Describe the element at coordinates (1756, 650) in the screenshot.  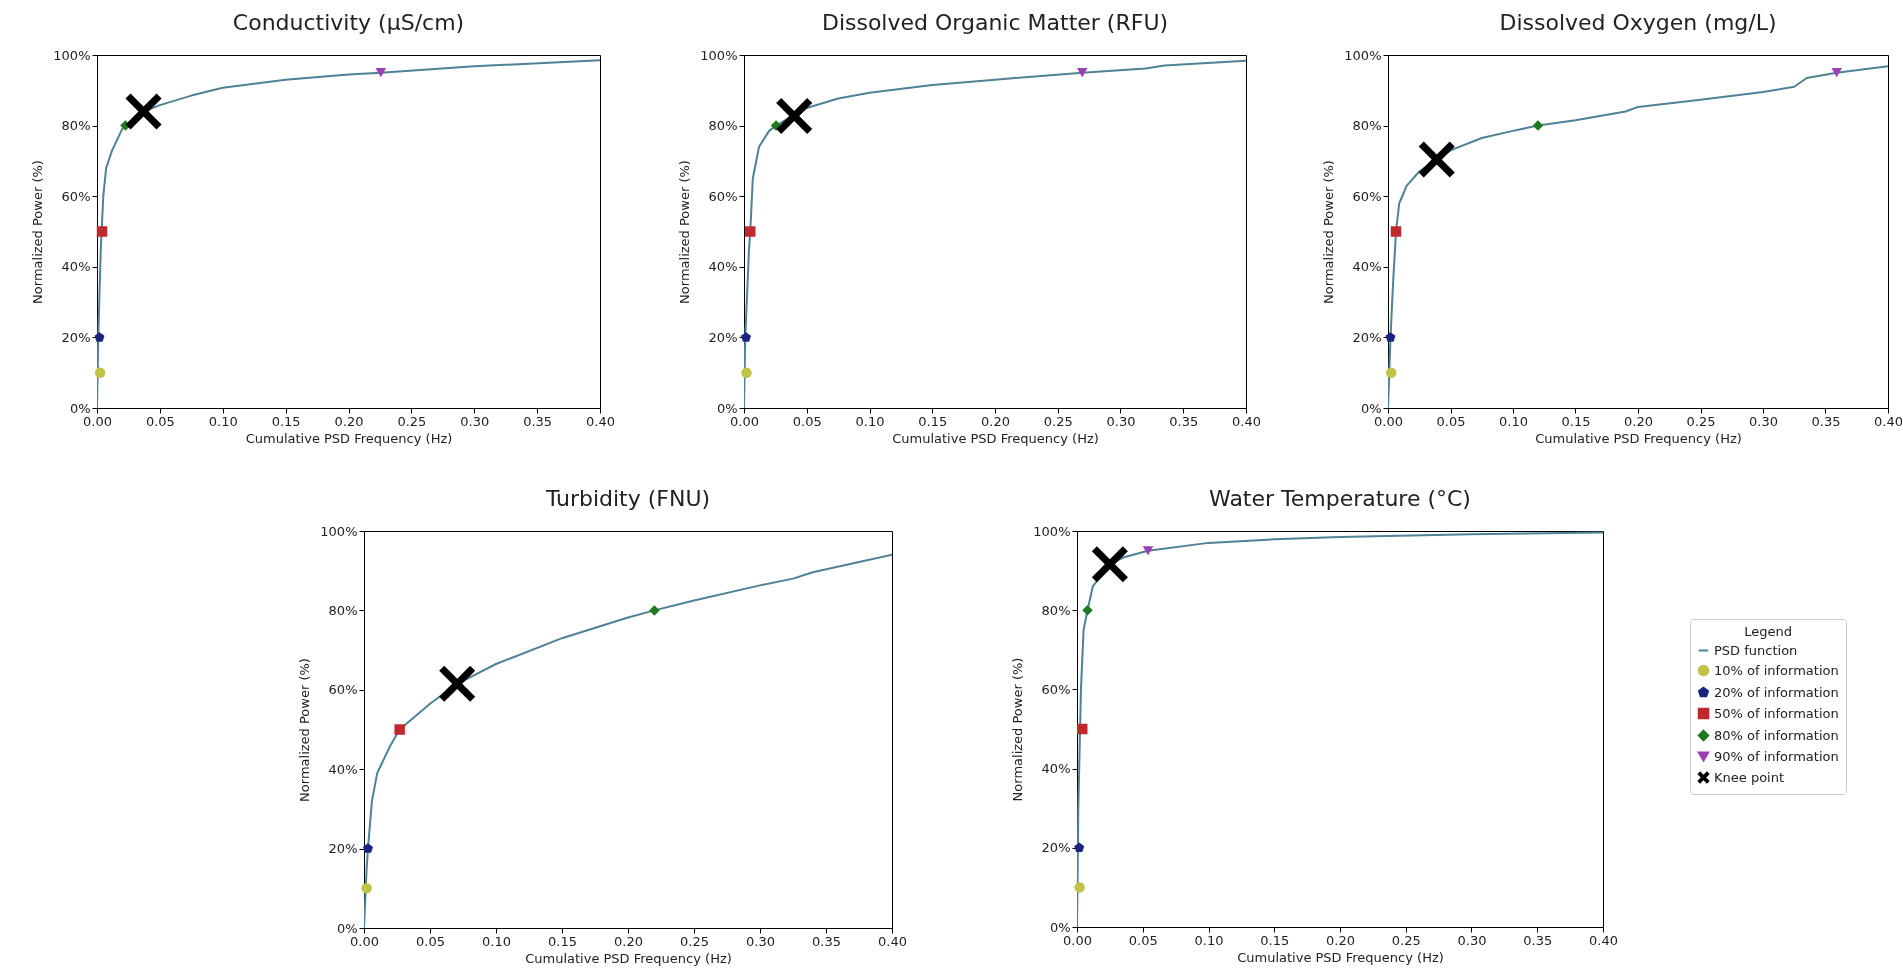
I see `legend-label: PSD function` at that location.